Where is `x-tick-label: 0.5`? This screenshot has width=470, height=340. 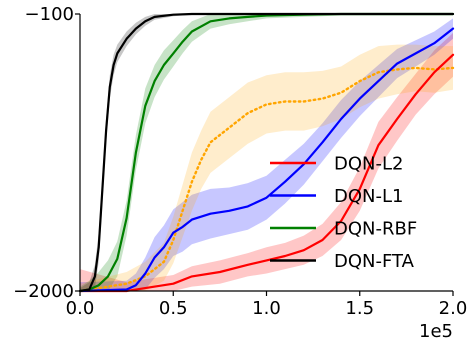
x-tick-label: 0.5 is located at coordinates (173, 308).